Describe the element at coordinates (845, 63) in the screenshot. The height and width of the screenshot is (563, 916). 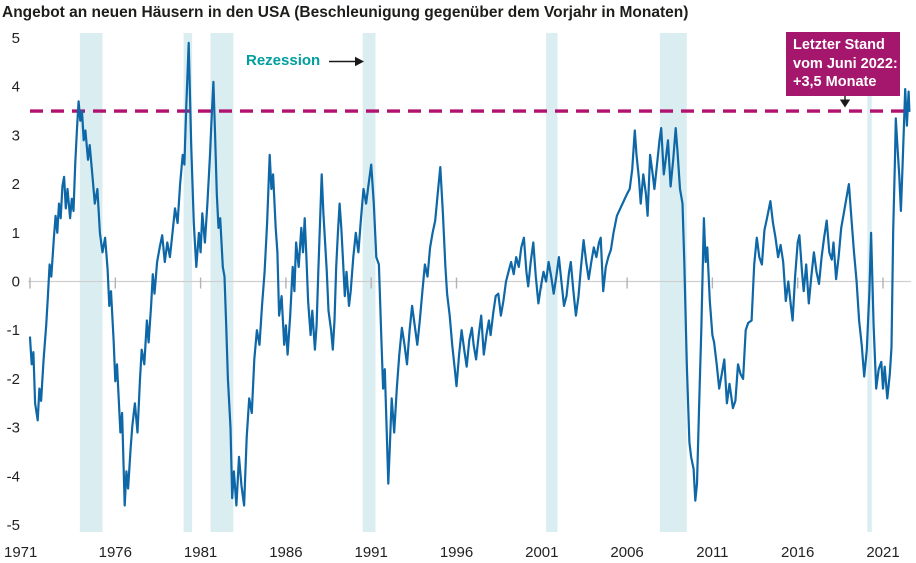
I see `annotation-line-2: vom Juni 2022:` at that location.